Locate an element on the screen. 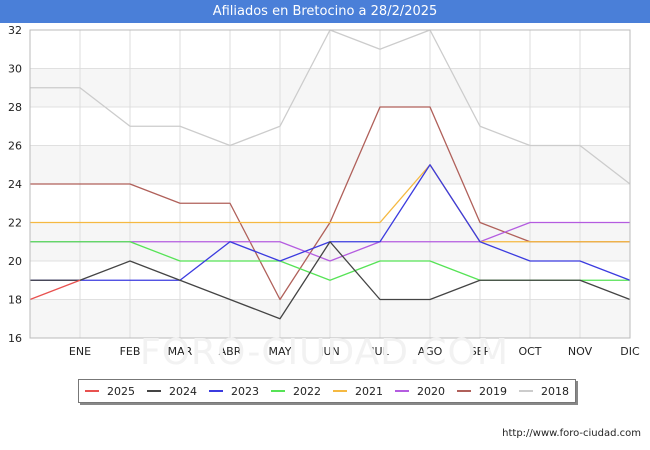  legend-item-2024: 2024 is located at coordinates (172, 391).